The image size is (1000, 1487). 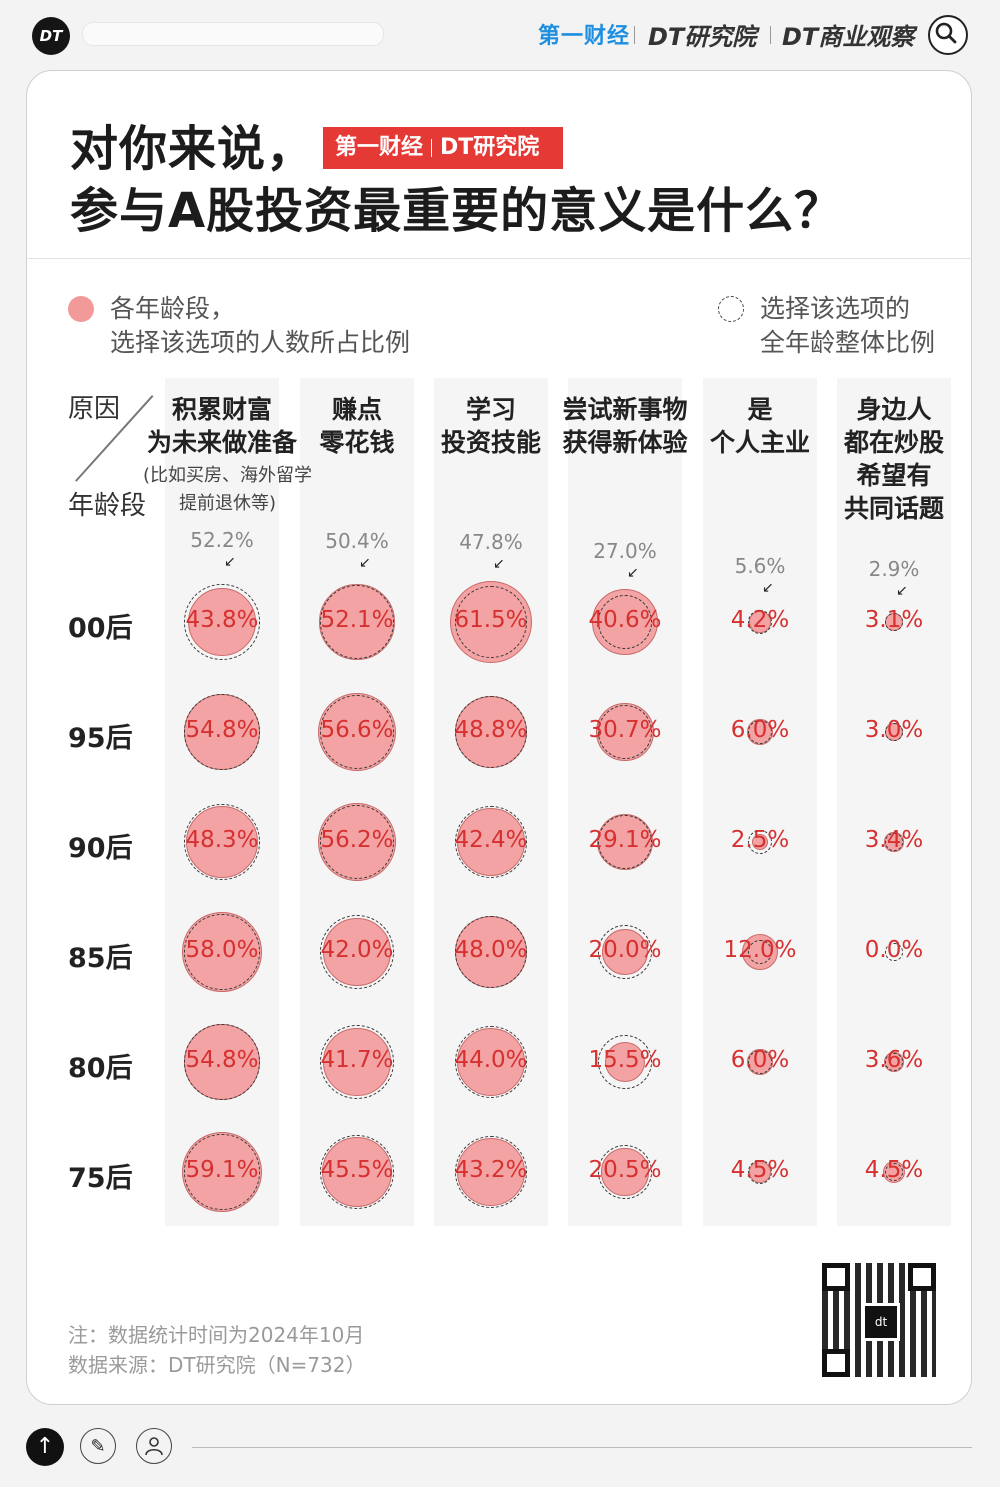 I want to click on legend-filled-line-1: 各年龄段，, so click(x=173, y=308).